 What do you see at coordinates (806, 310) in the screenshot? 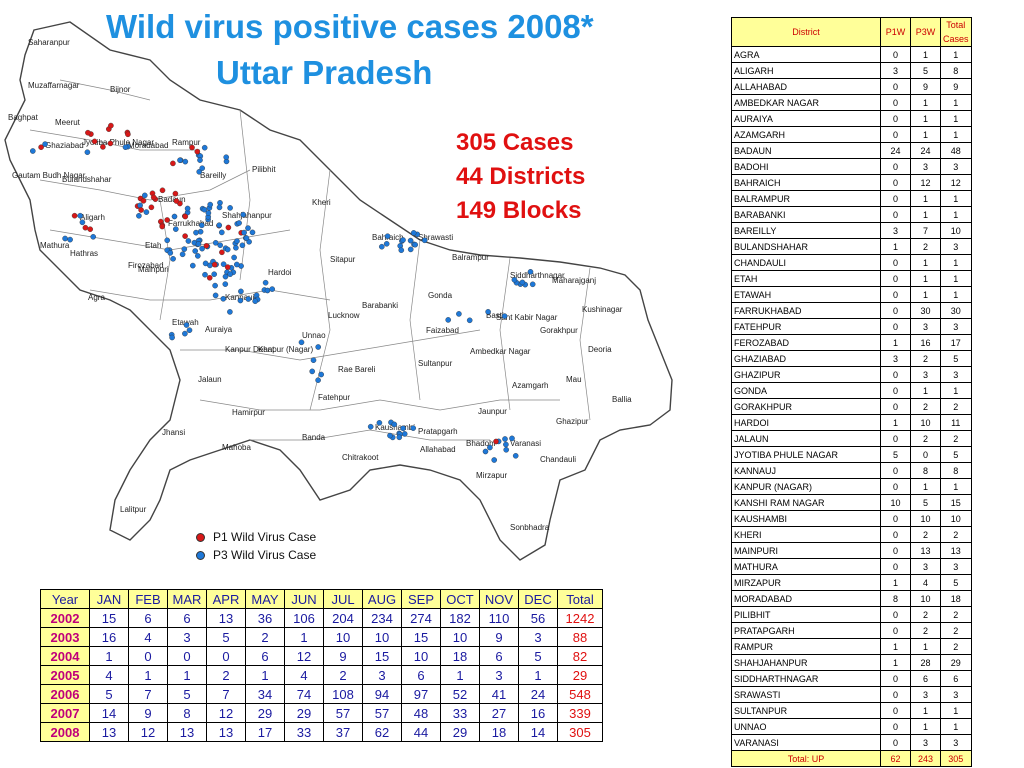
I see `district-name: FARRUKHABAD` at bounding box center [806, 310].